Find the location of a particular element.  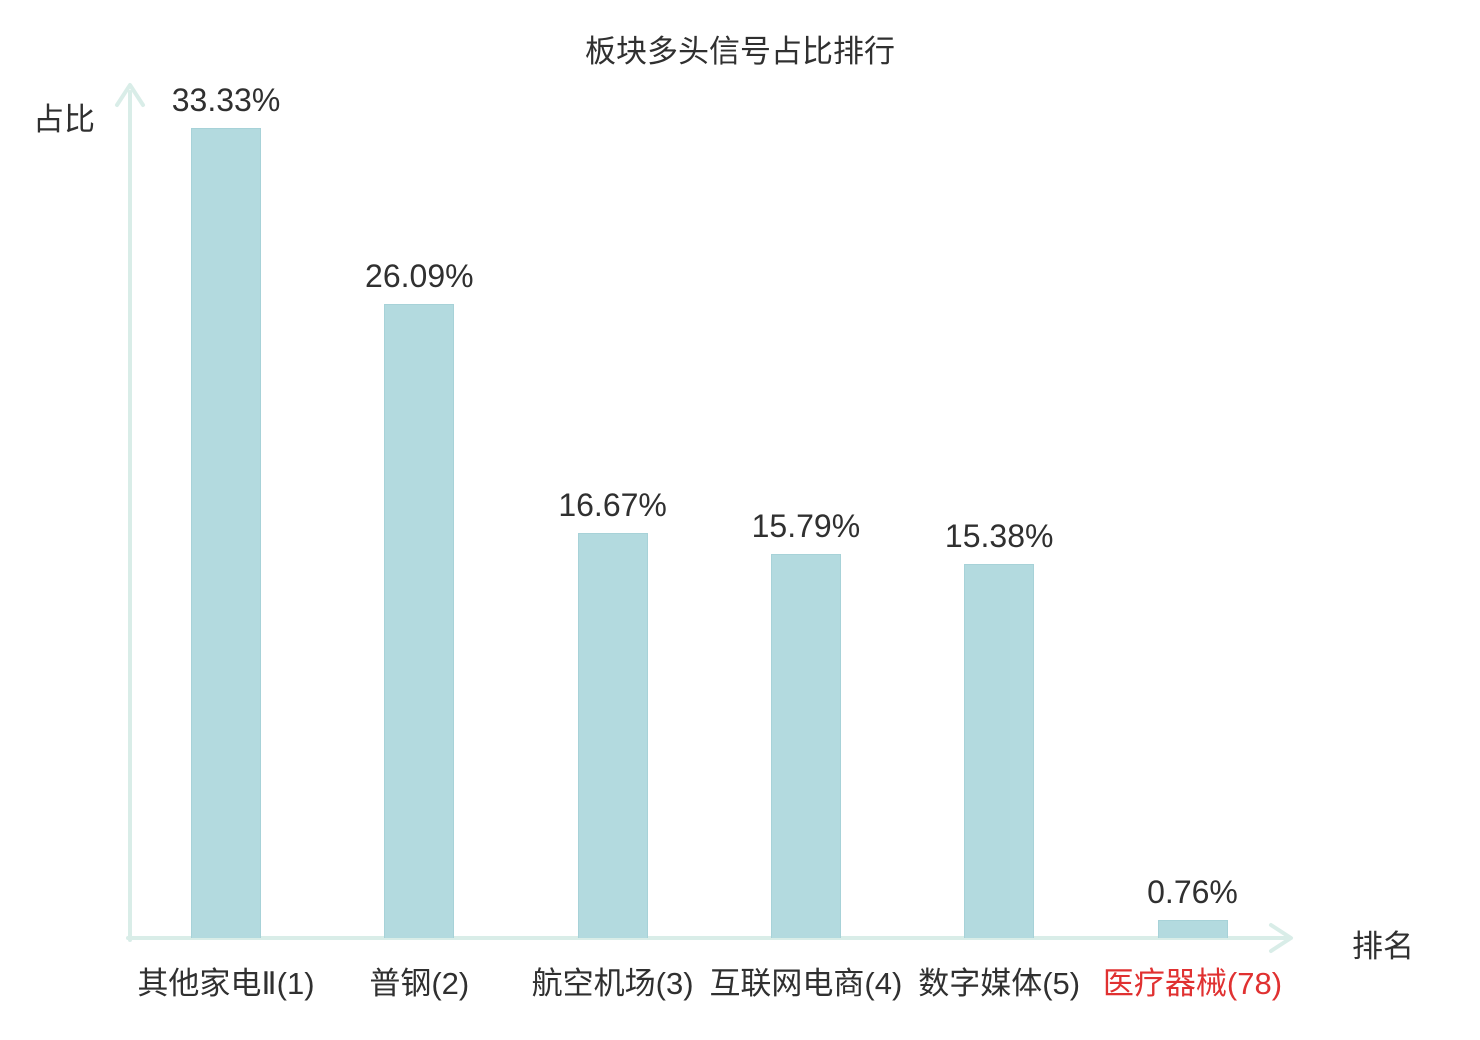

bar-value-label: 0.76% is located at coordinates (1192, 891).